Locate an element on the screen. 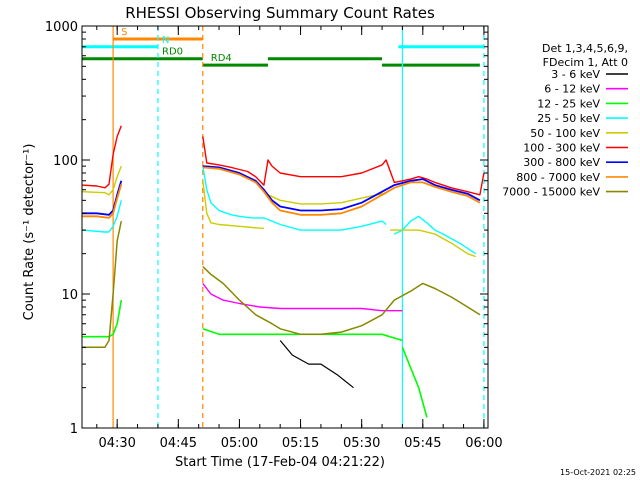 The height and width of the screenshot is (480, 640). y-tick-label-3: 1000 is located at coordinates (61, 27).